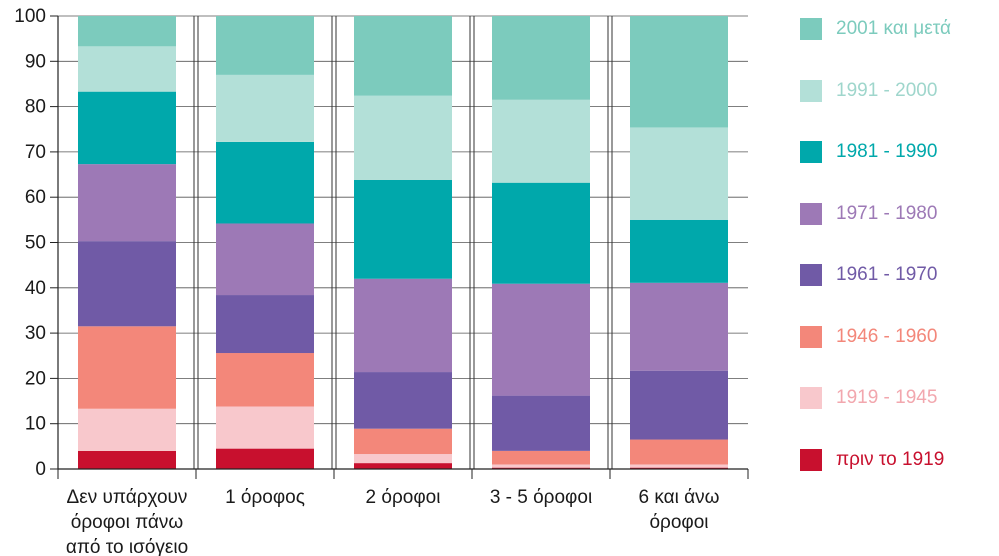 Image resolution: width=999 pixels, height=556 pixels. What do you see at coordinates (35, 61) in the screenshot?
I see `y-tick-label: 90` at bounding box center [35, 61].